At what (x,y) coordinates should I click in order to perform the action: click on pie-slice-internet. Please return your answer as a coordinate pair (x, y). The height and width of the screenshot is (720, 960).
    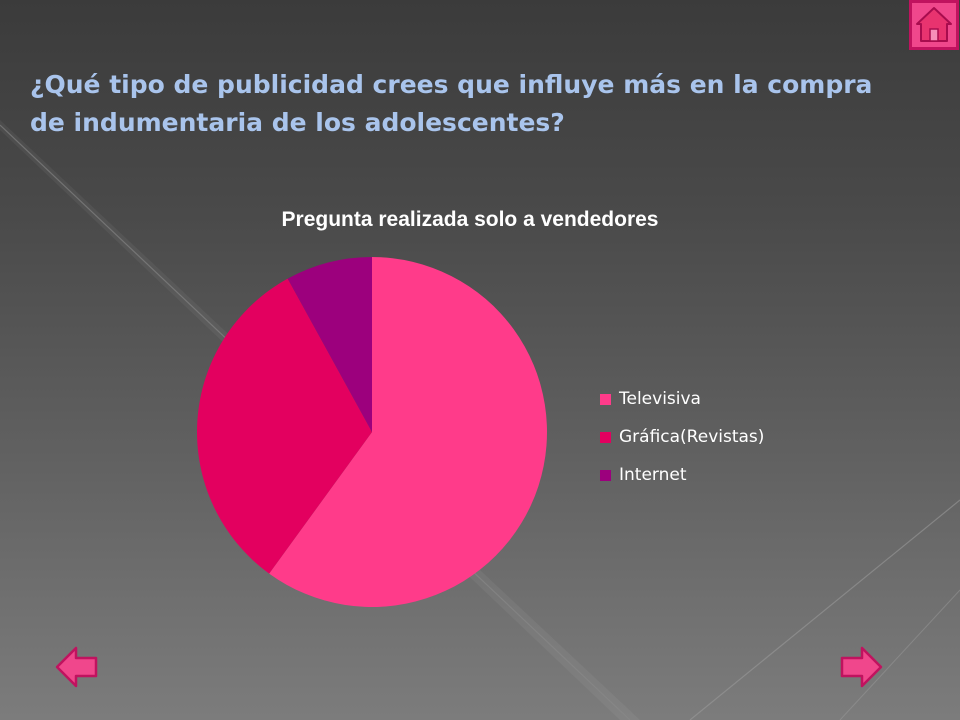
    Looking at the image, I should click on (329, 344).